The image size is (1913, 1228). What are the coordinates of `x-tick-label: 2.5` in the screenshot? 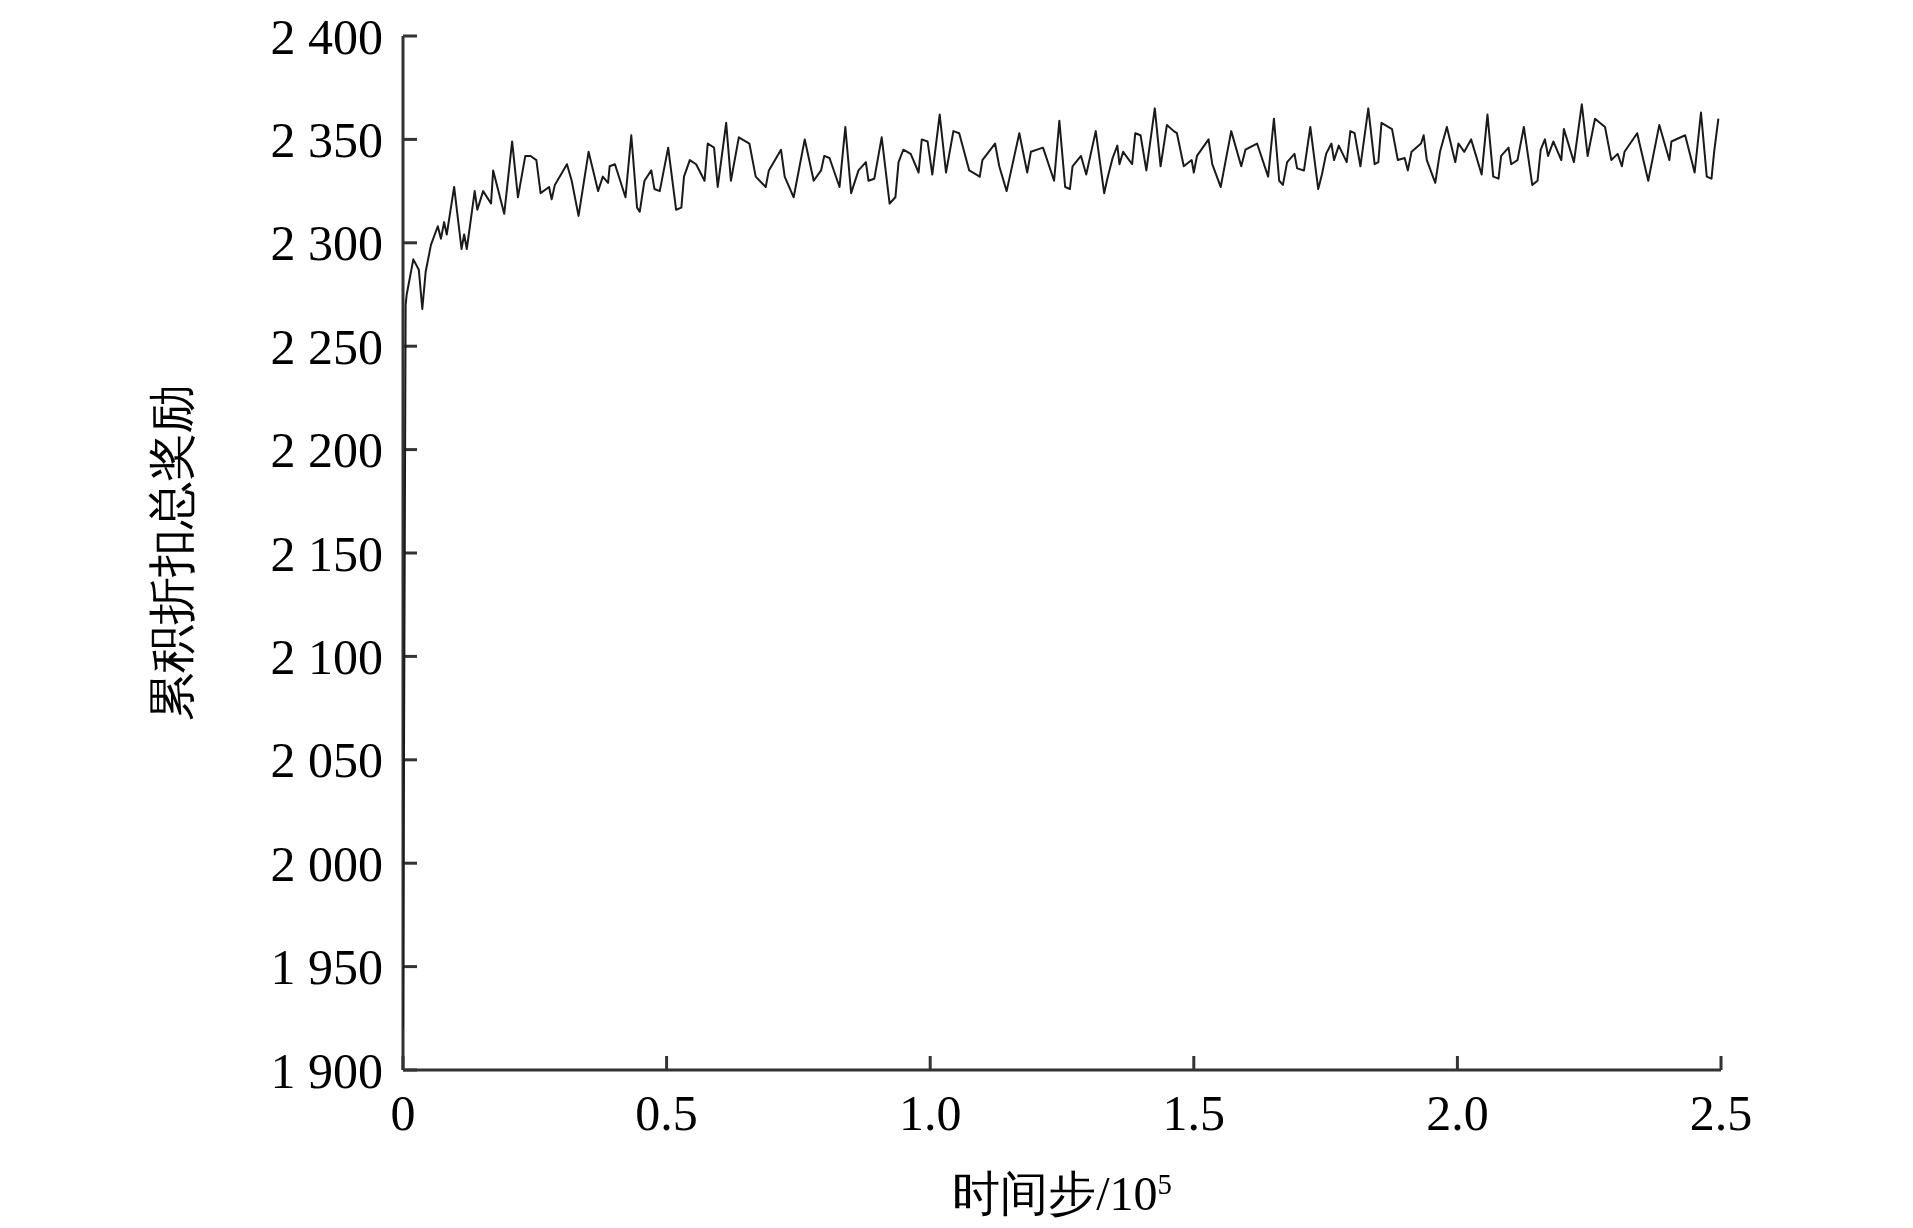 It's located at (1721, 1113).